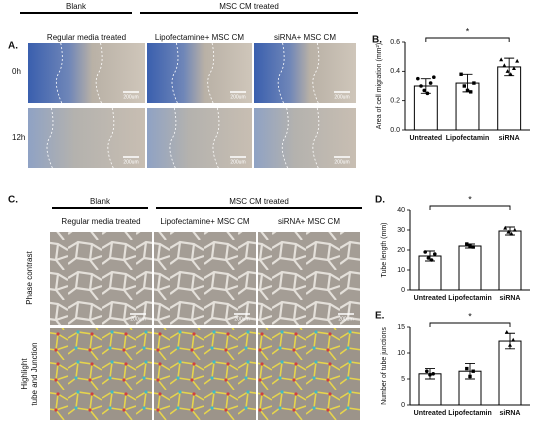 This screenshot has height=425, width=550. What do you see at coordinates (395, 42) in the screenshot?
I see `y-tick-label: 0.6` at bounding box center [395, 42].